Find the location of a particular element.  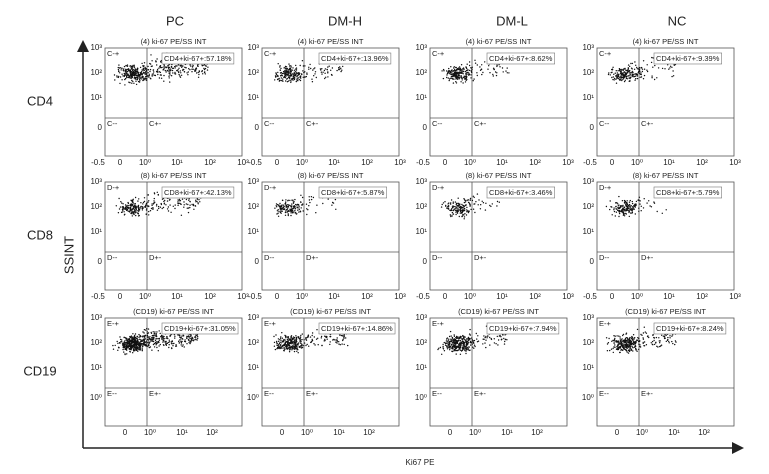

quadrant-label: D+- is located at coordinates (155, 257).